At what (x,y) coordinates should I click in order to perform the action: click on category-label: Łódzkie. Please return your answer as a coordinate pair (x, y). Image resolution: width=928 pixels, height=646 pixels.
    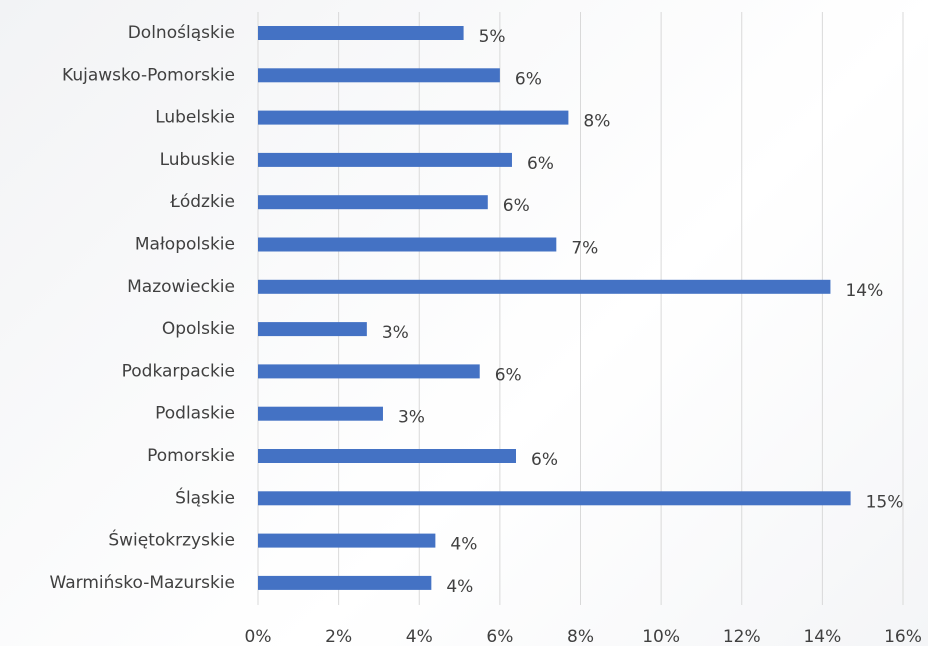
    Looking at the image, I should click on (202, 202).